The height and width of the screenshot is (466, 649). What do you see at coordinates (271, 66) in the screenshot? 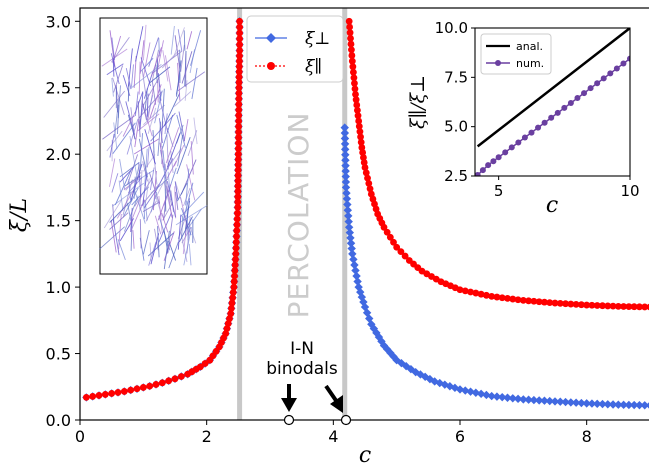
I see `circle-marker-icon` at bounding box center [271, 66].